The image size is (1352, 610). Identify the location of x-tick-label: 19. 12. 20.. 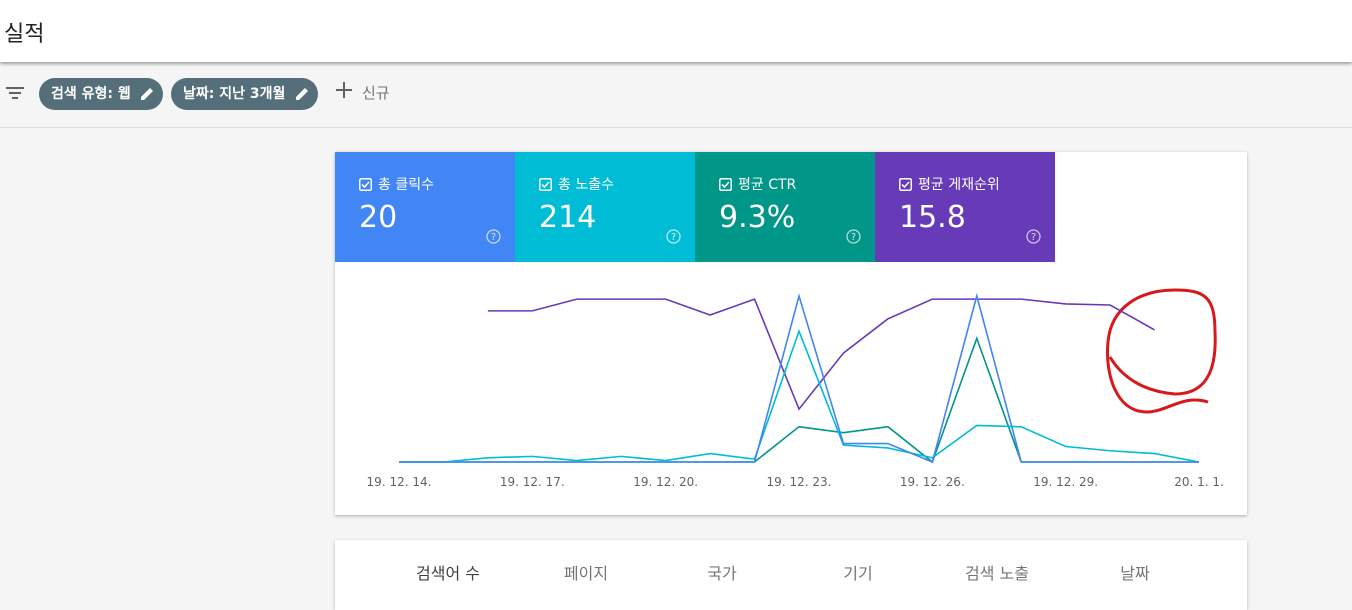
(665, 482).